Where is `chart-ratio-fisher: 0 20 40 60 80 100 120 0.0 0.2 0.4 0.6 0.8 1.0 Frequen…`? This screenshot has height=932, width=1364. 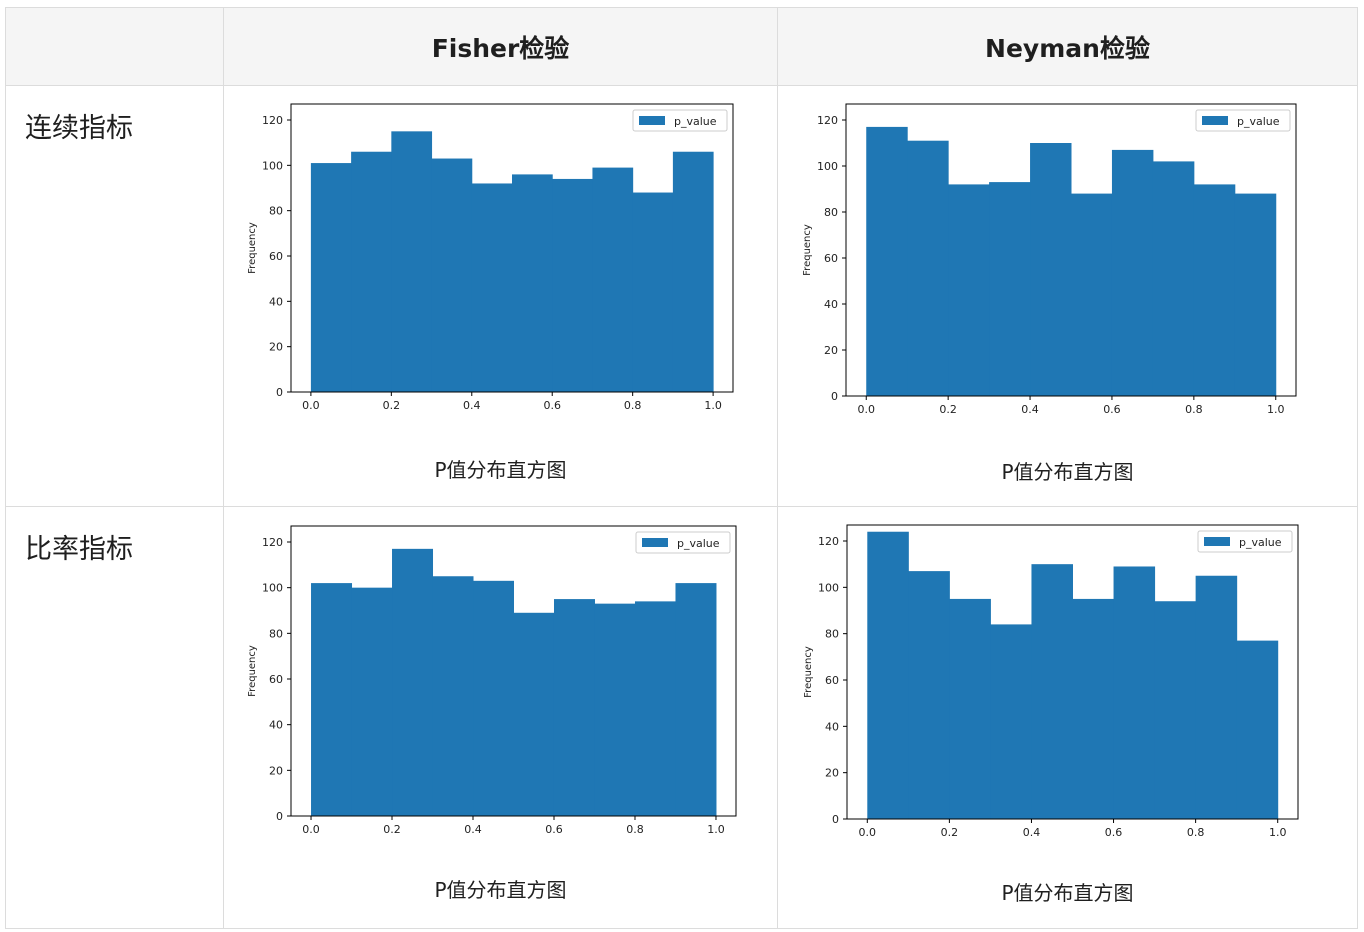 chart-ratio-fisher: 0 20 40 60 80 100 120 0.0 0.2 0.4 0.6 0.8 1.0 Frequen… is located at coordinates (492, 680).